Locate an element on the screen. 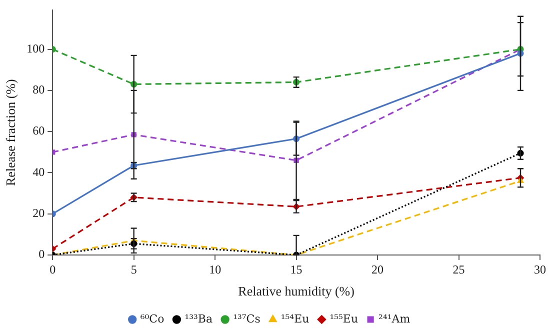 The image size is (550, 335). legend-label: ⁶⁰Co is located at coordinates (152, 319).